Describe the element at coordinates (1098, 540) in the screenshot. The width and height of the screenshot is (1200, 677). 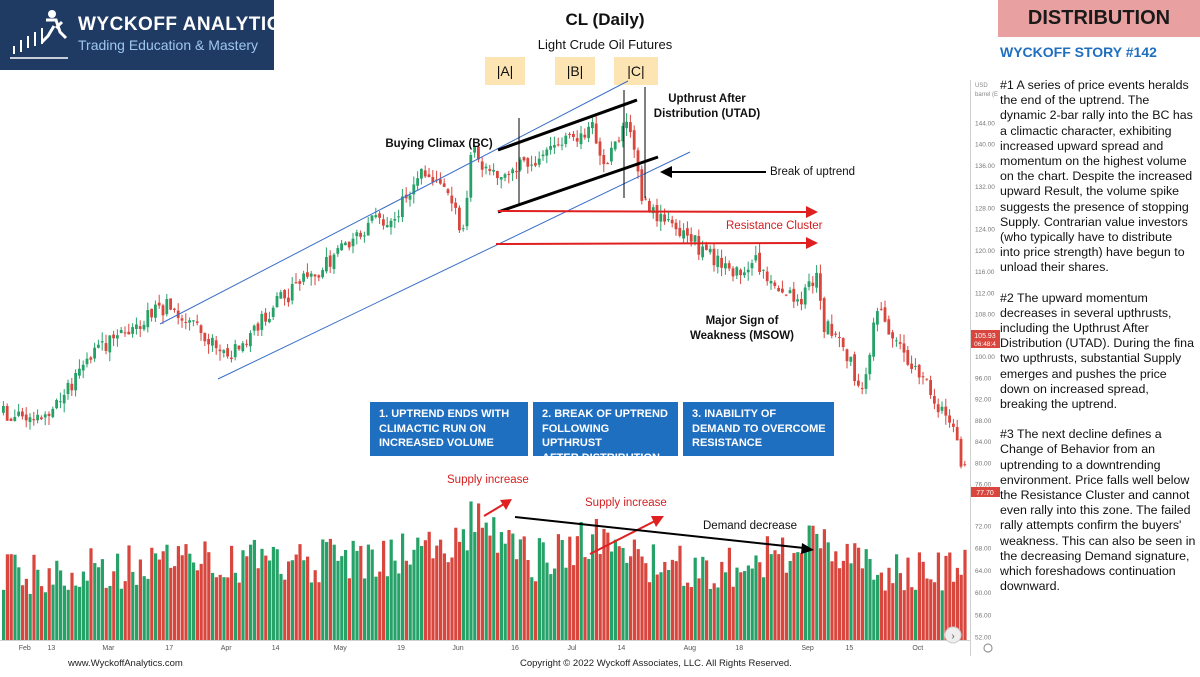
I see `narrative-line: weakness. This can also be seen in` at that location.